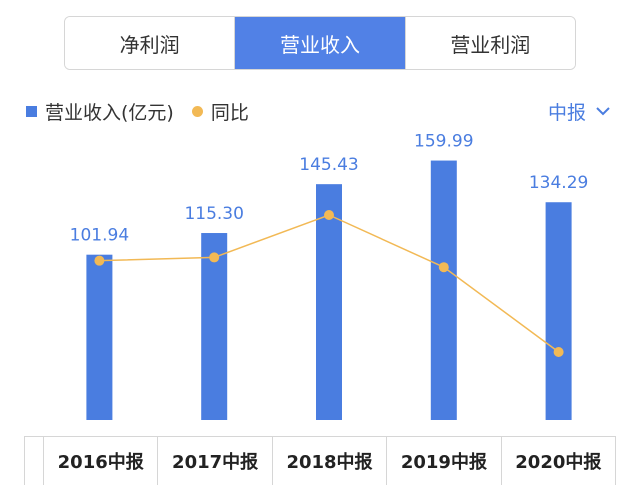 The image size is (640, 485). What do you see at coordinates (101, 461) in the screenshot?
I see `x-tick-label: 2016中报` at bounding box center [101, 461].